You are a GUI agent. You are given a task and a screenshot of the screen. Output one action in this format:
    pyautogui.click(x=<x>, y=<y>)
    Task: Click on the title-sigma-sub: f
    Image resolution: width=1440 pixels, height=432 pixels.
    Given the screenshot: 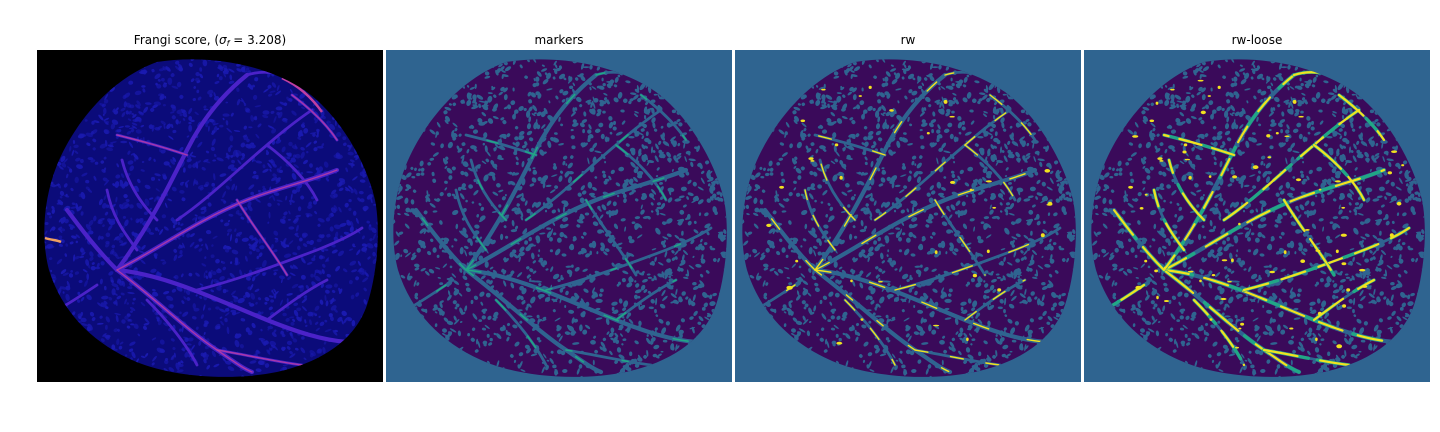 What is the action you would take?
    pyautogui.click(x=228, y=43)
    